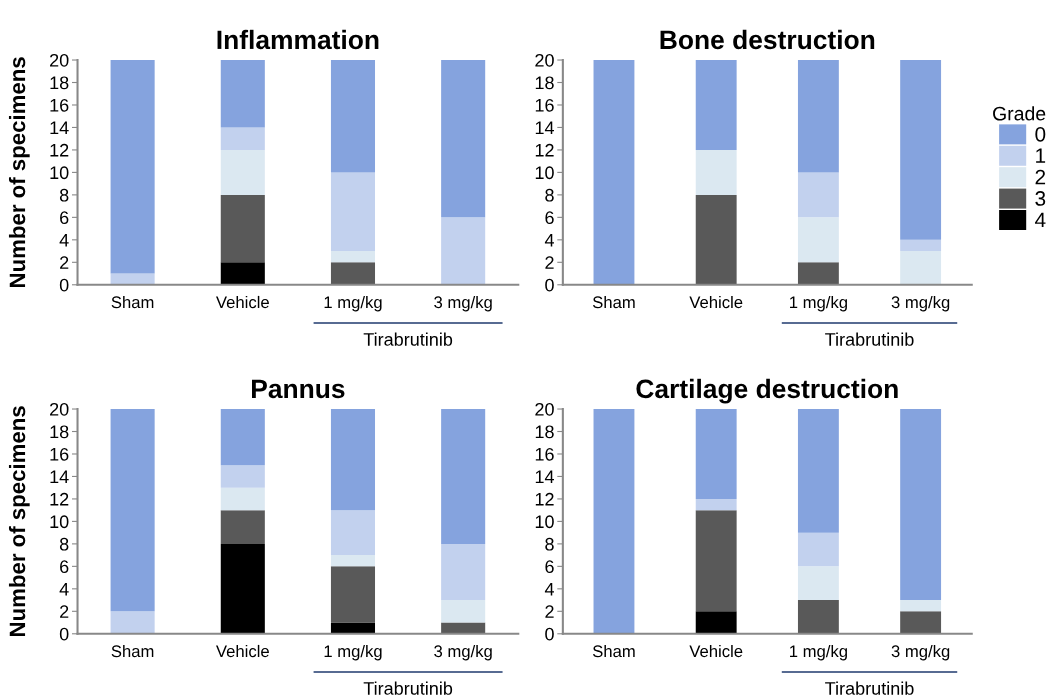  I want to click on legend-label: 1, so click(1041, 155).